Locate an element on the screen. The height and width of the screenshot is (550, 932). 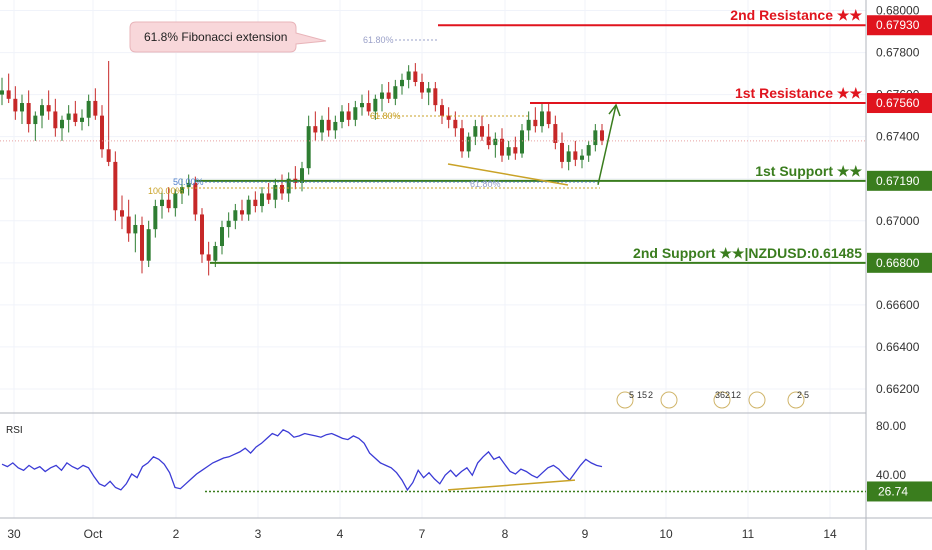
price-tick-label: 0.67000 is located at coordinates (898, 221).